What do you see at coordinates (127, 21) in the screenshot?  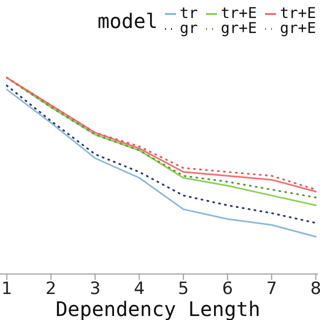 I see `legend-title: model` at bounding box center [127, 21].